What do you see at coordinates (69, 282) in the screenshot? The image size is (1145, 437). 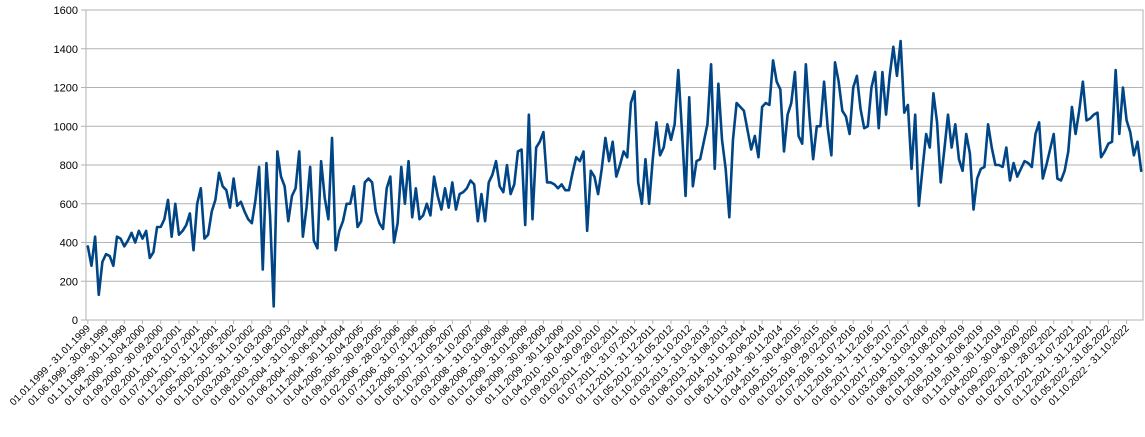 I see `y-tick-label: 200` at bounding box center [69, 282].